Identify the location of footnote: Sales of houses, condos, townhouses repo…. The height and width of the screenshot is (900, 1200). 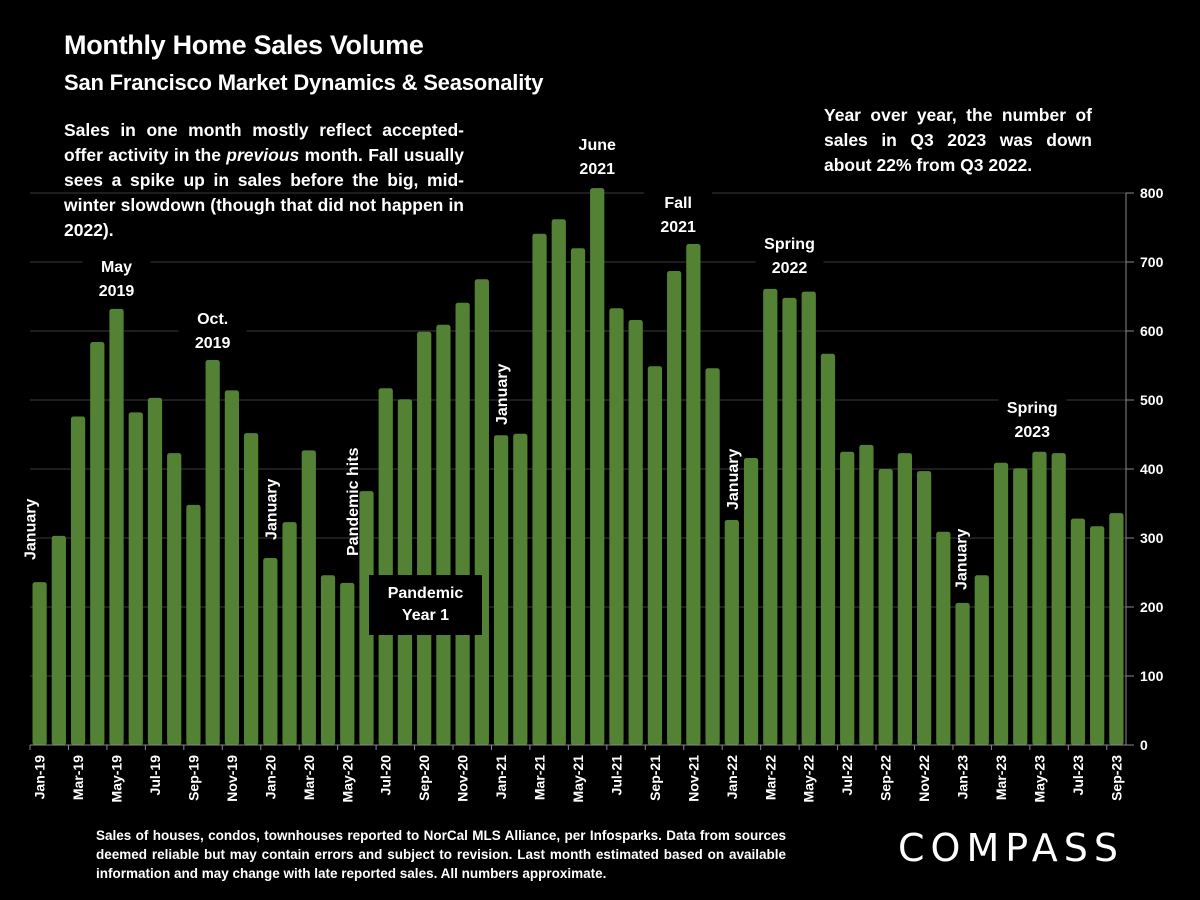
(441, 854).